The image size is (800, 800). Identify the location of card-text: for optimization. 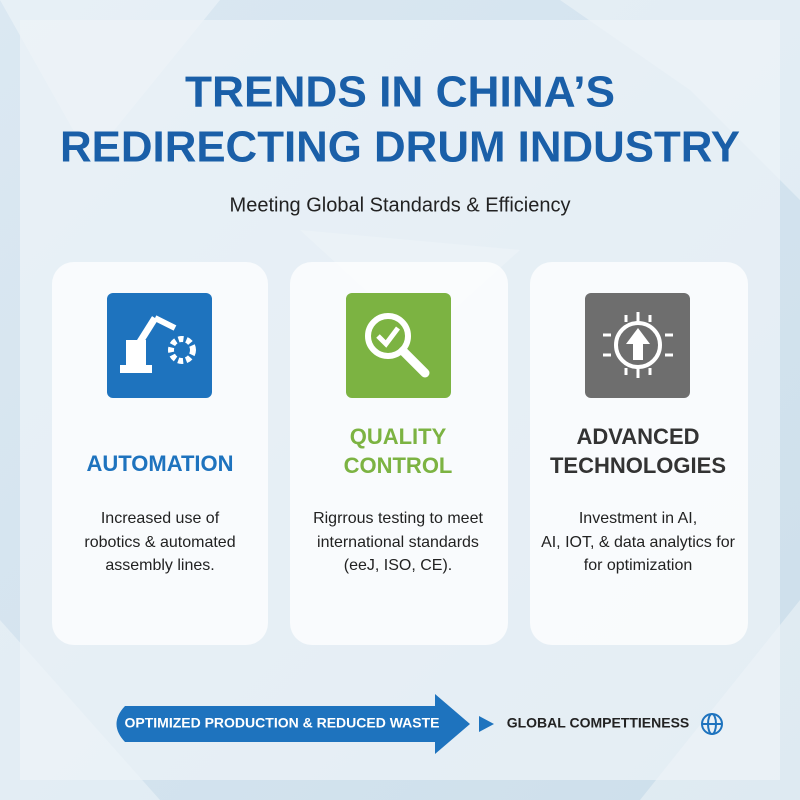
(638, 565).